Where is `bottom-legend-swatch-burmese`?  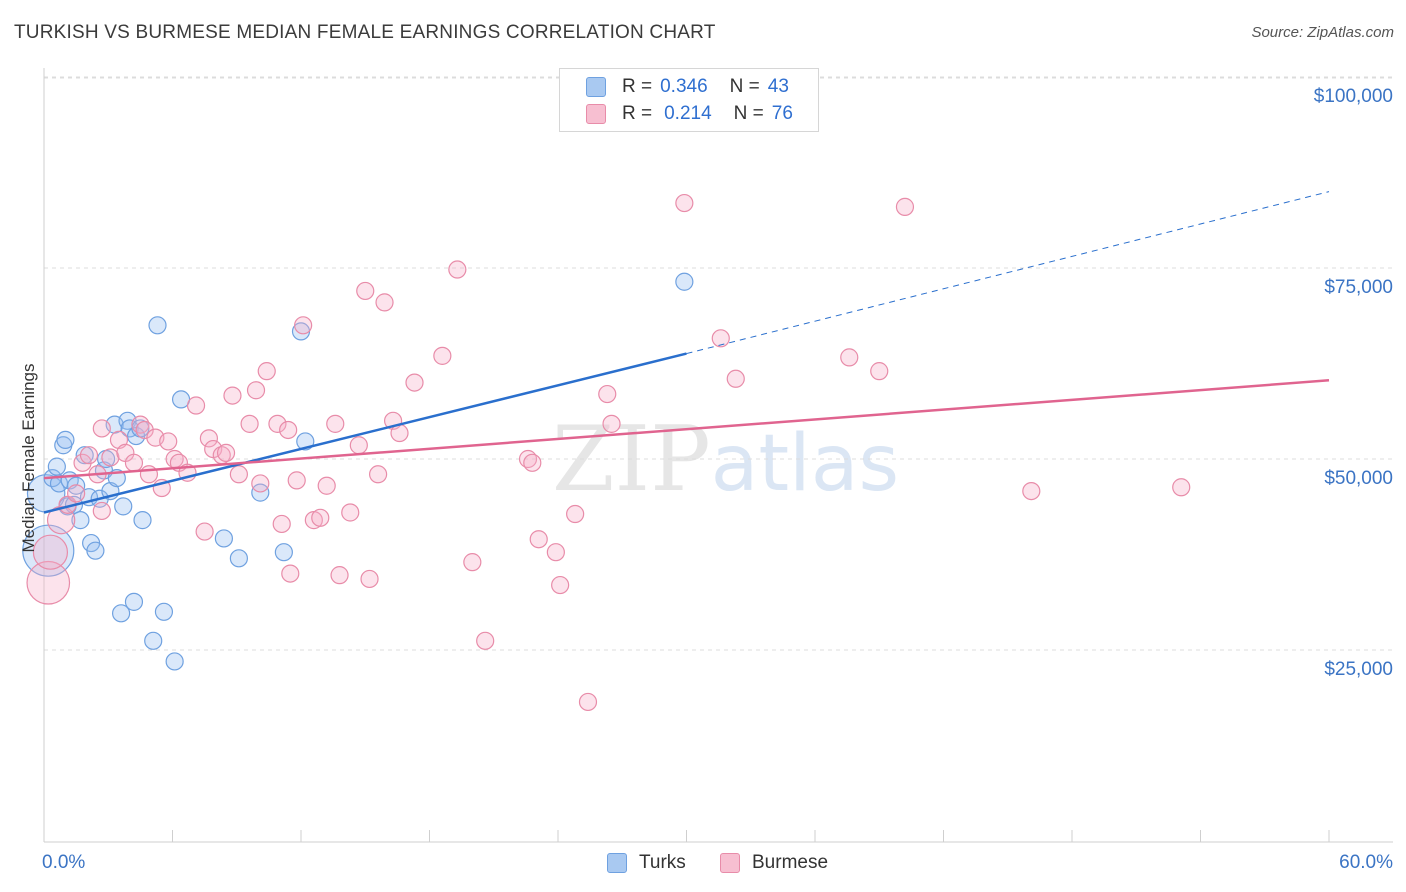
bottom-legend-swatch-burmese is located at coordinates (730, 863).